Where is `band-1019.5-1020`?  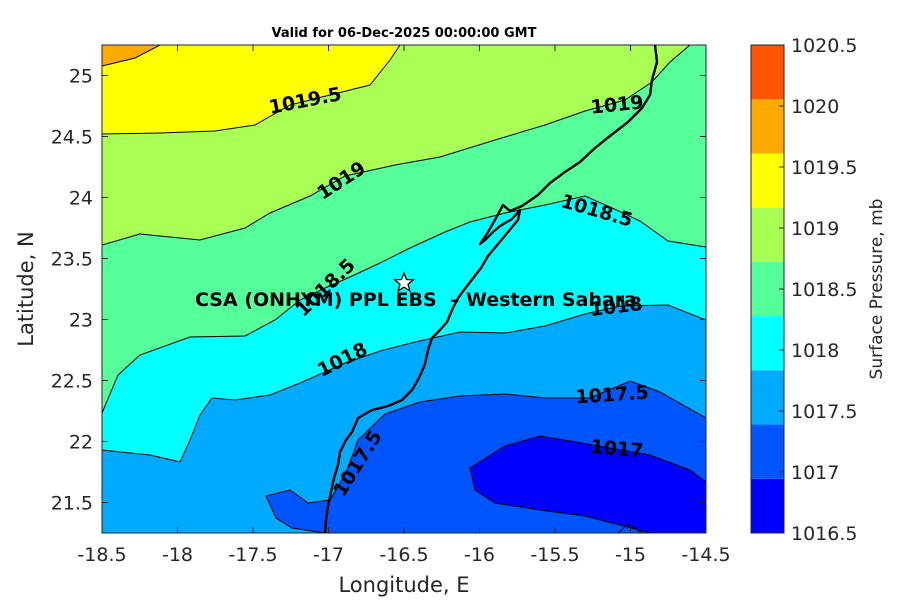 band-1019.5-1020 is located at coordinates (251, 89).